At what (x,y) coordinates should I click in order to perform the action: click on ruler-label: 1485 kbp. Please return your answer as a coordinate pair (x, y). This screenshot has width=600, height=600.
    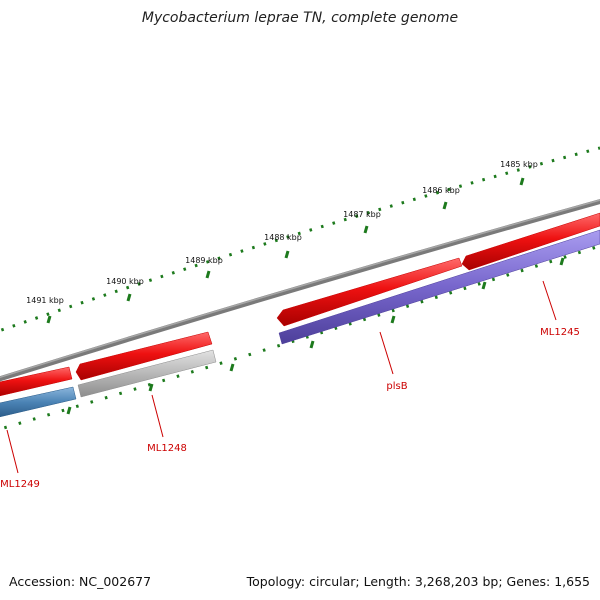
    Looking at the image, I should click on (519, 164).